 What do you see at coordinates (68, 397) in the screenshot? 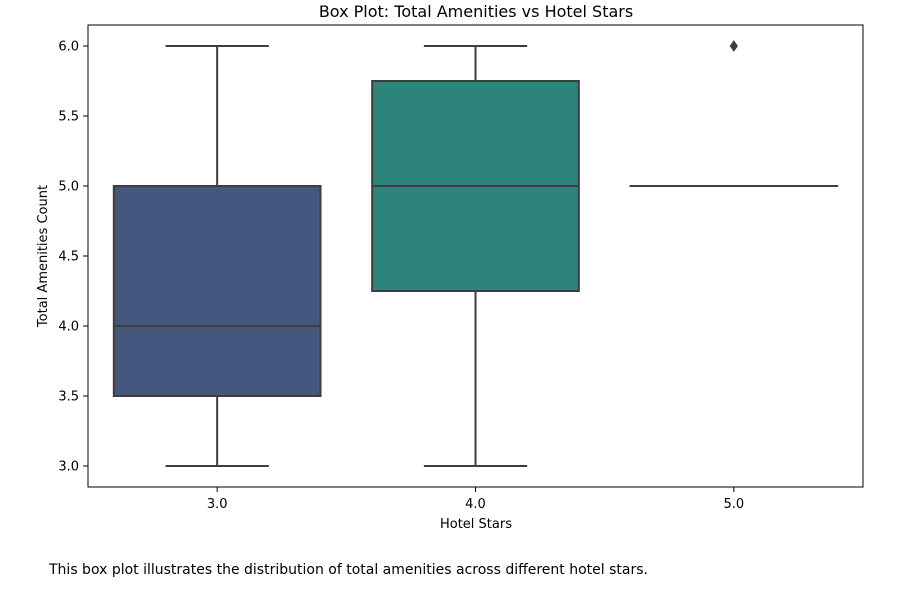
I see `y-tick-label: 3.5` at bounding box center [68, 397].